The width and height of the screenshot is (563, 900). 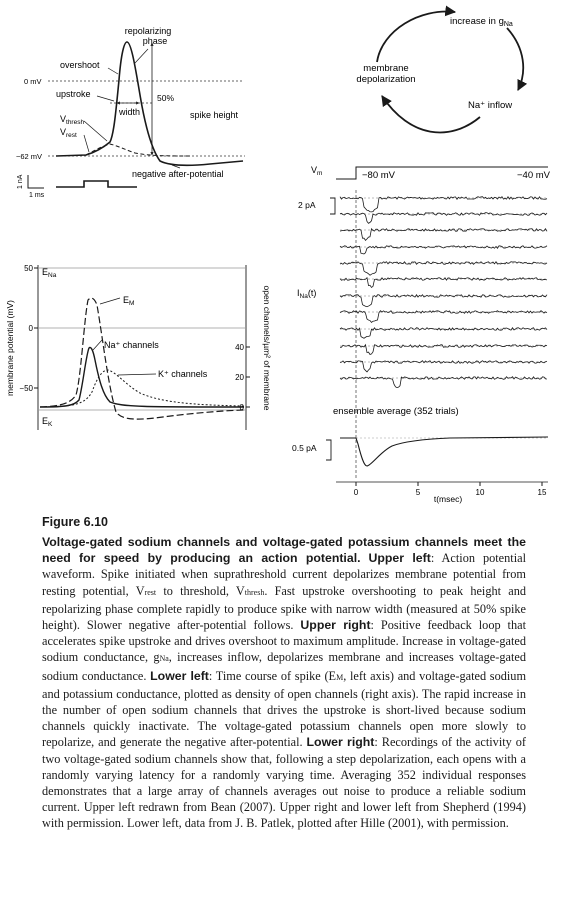 I want to click on ek-label: EK, so click(x=47, y=422).